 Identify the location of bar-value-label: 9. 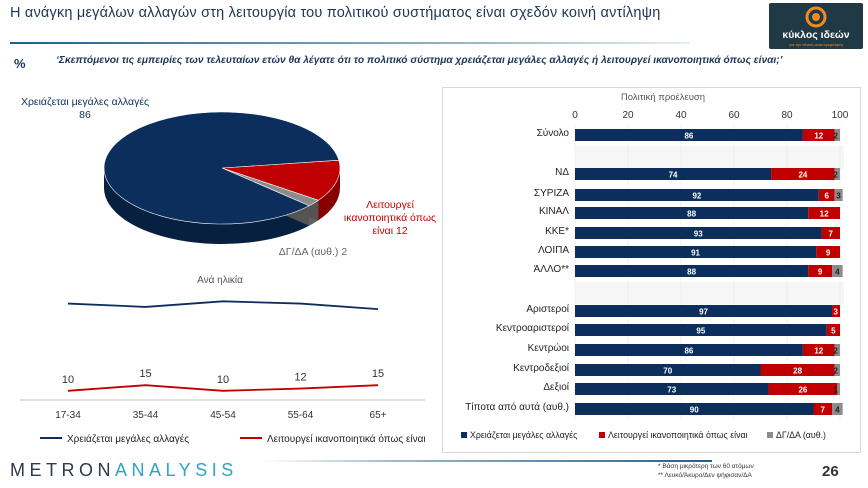
(828, 253).